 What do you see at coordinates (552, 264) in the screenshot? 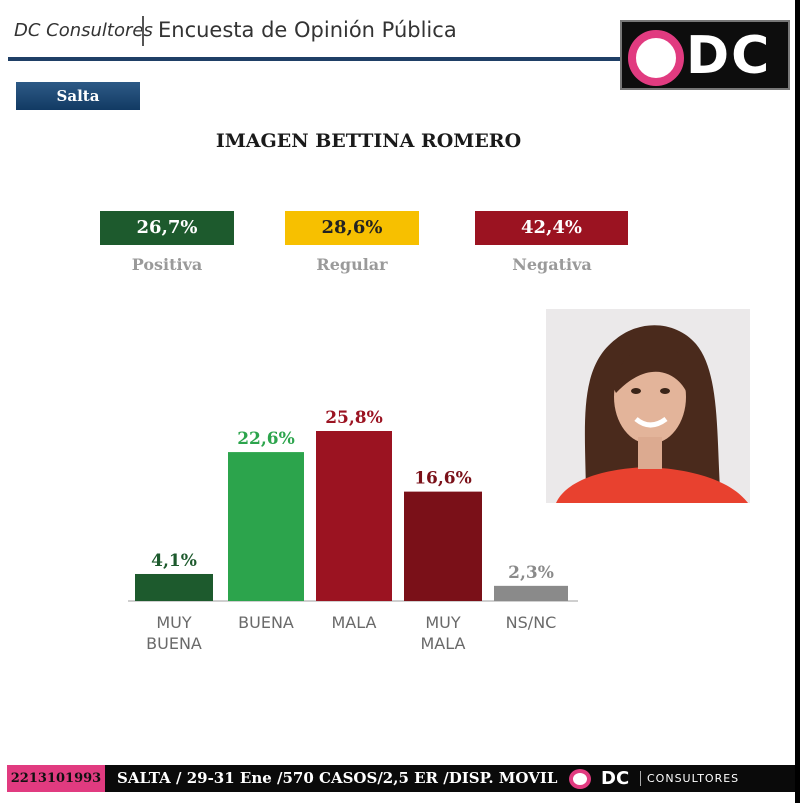
I see `summary-label-negativa: Negativa` at bounding box center [552, 264].